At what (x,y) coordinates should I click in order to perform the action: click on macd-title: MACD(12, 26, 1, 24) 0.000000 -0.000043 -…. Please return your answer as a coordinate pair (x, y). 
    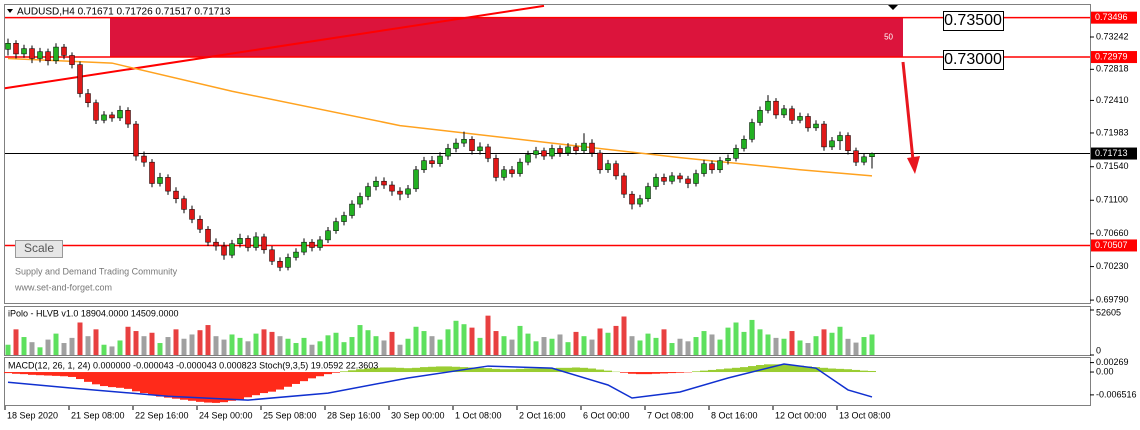
    Looking at the image, I should click on (193, 365).